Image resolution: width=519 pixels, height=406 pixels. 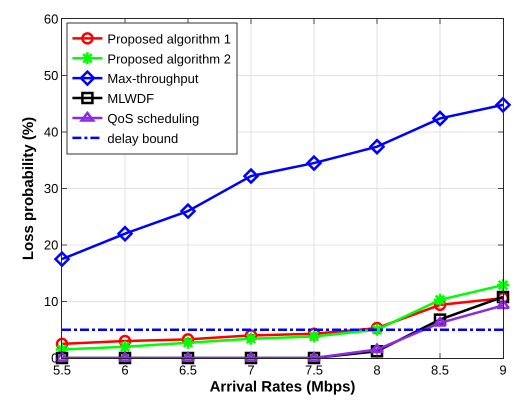 What do you see at coordinates (51, 302) in the screenshot?
I see `y-tick-label: 10` at bounding box center [51, 302].